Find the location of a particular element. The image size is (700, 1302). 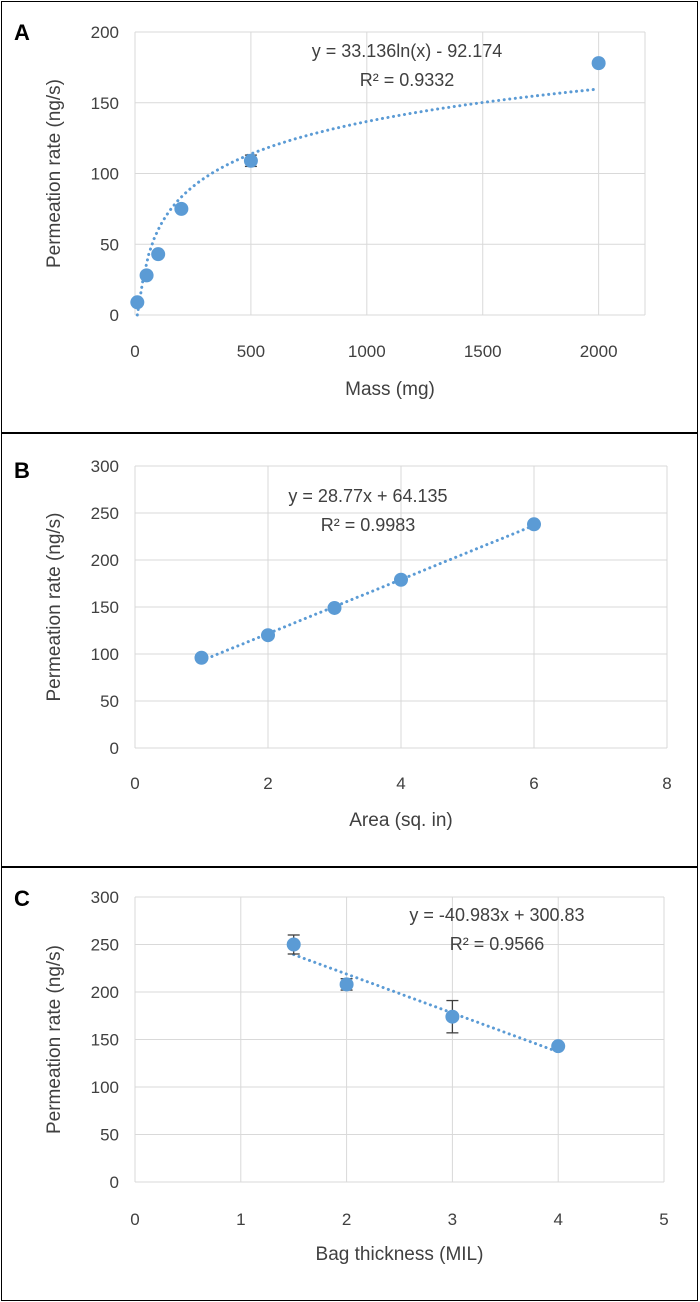

chart-a-x-tick-label: 1500 is located at coordinates (483, 351).